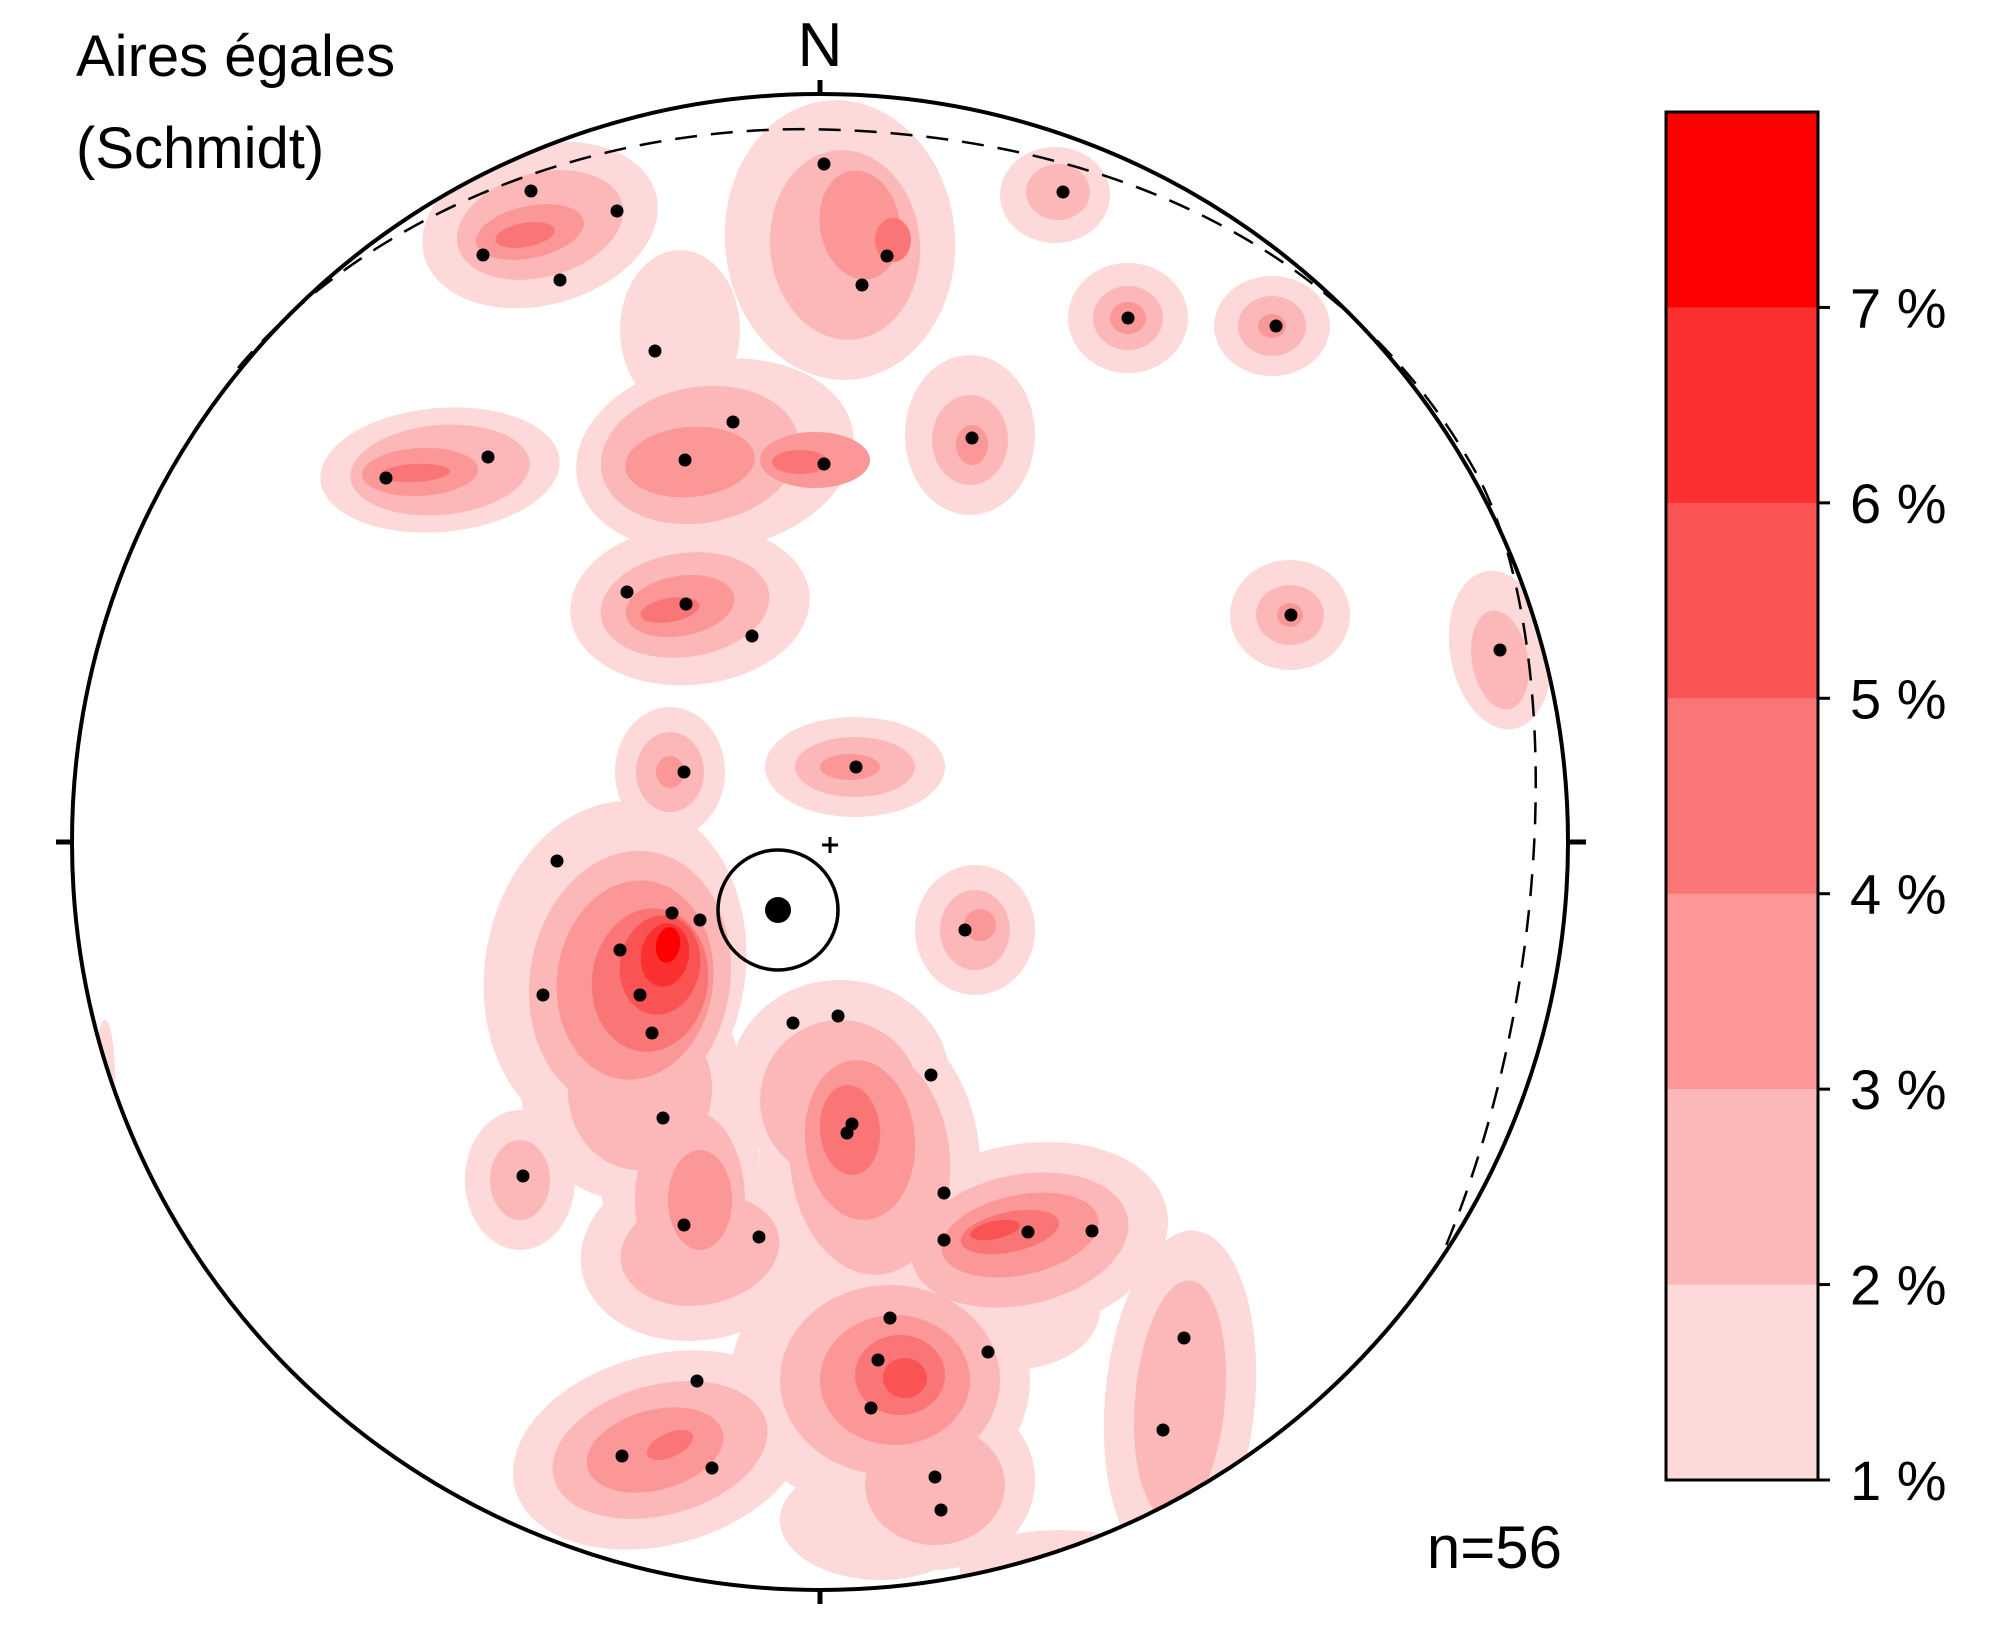 This screenshot has width=2000, height=1628. What do you see at coordinates (820, 45) in the screenshot?
I see `north-label: N` at bounding box center [820, 45].